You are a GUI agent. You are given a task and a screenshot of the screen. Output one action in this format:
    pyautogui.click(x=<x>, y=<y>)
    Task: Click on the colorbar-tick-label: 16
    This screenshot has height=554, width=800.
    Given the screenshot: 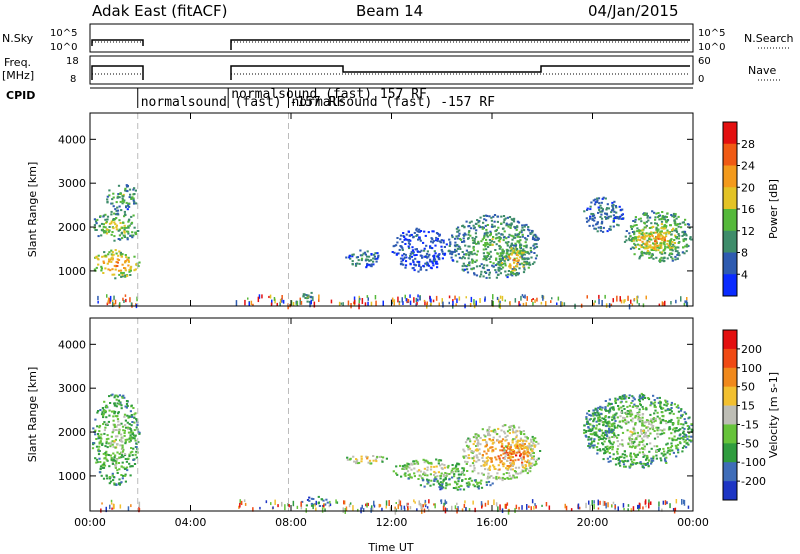 What is the action you would take?
    pyautogui.click(x=748, y=209)
    